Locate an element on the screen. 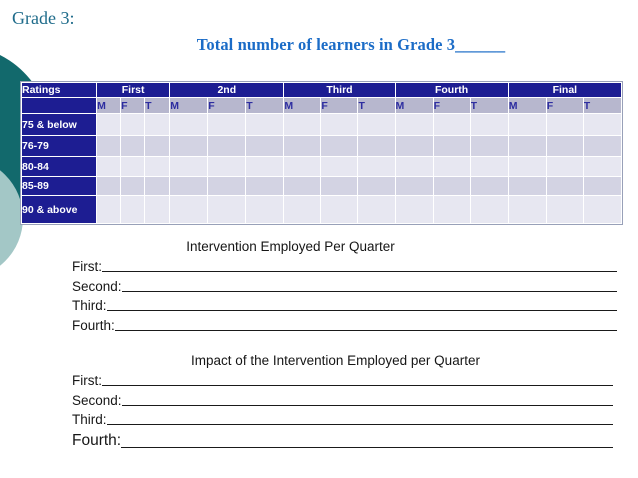 The image size is (638, 478). rating-row-label: 90 & above is located at coordinates (59, 209).